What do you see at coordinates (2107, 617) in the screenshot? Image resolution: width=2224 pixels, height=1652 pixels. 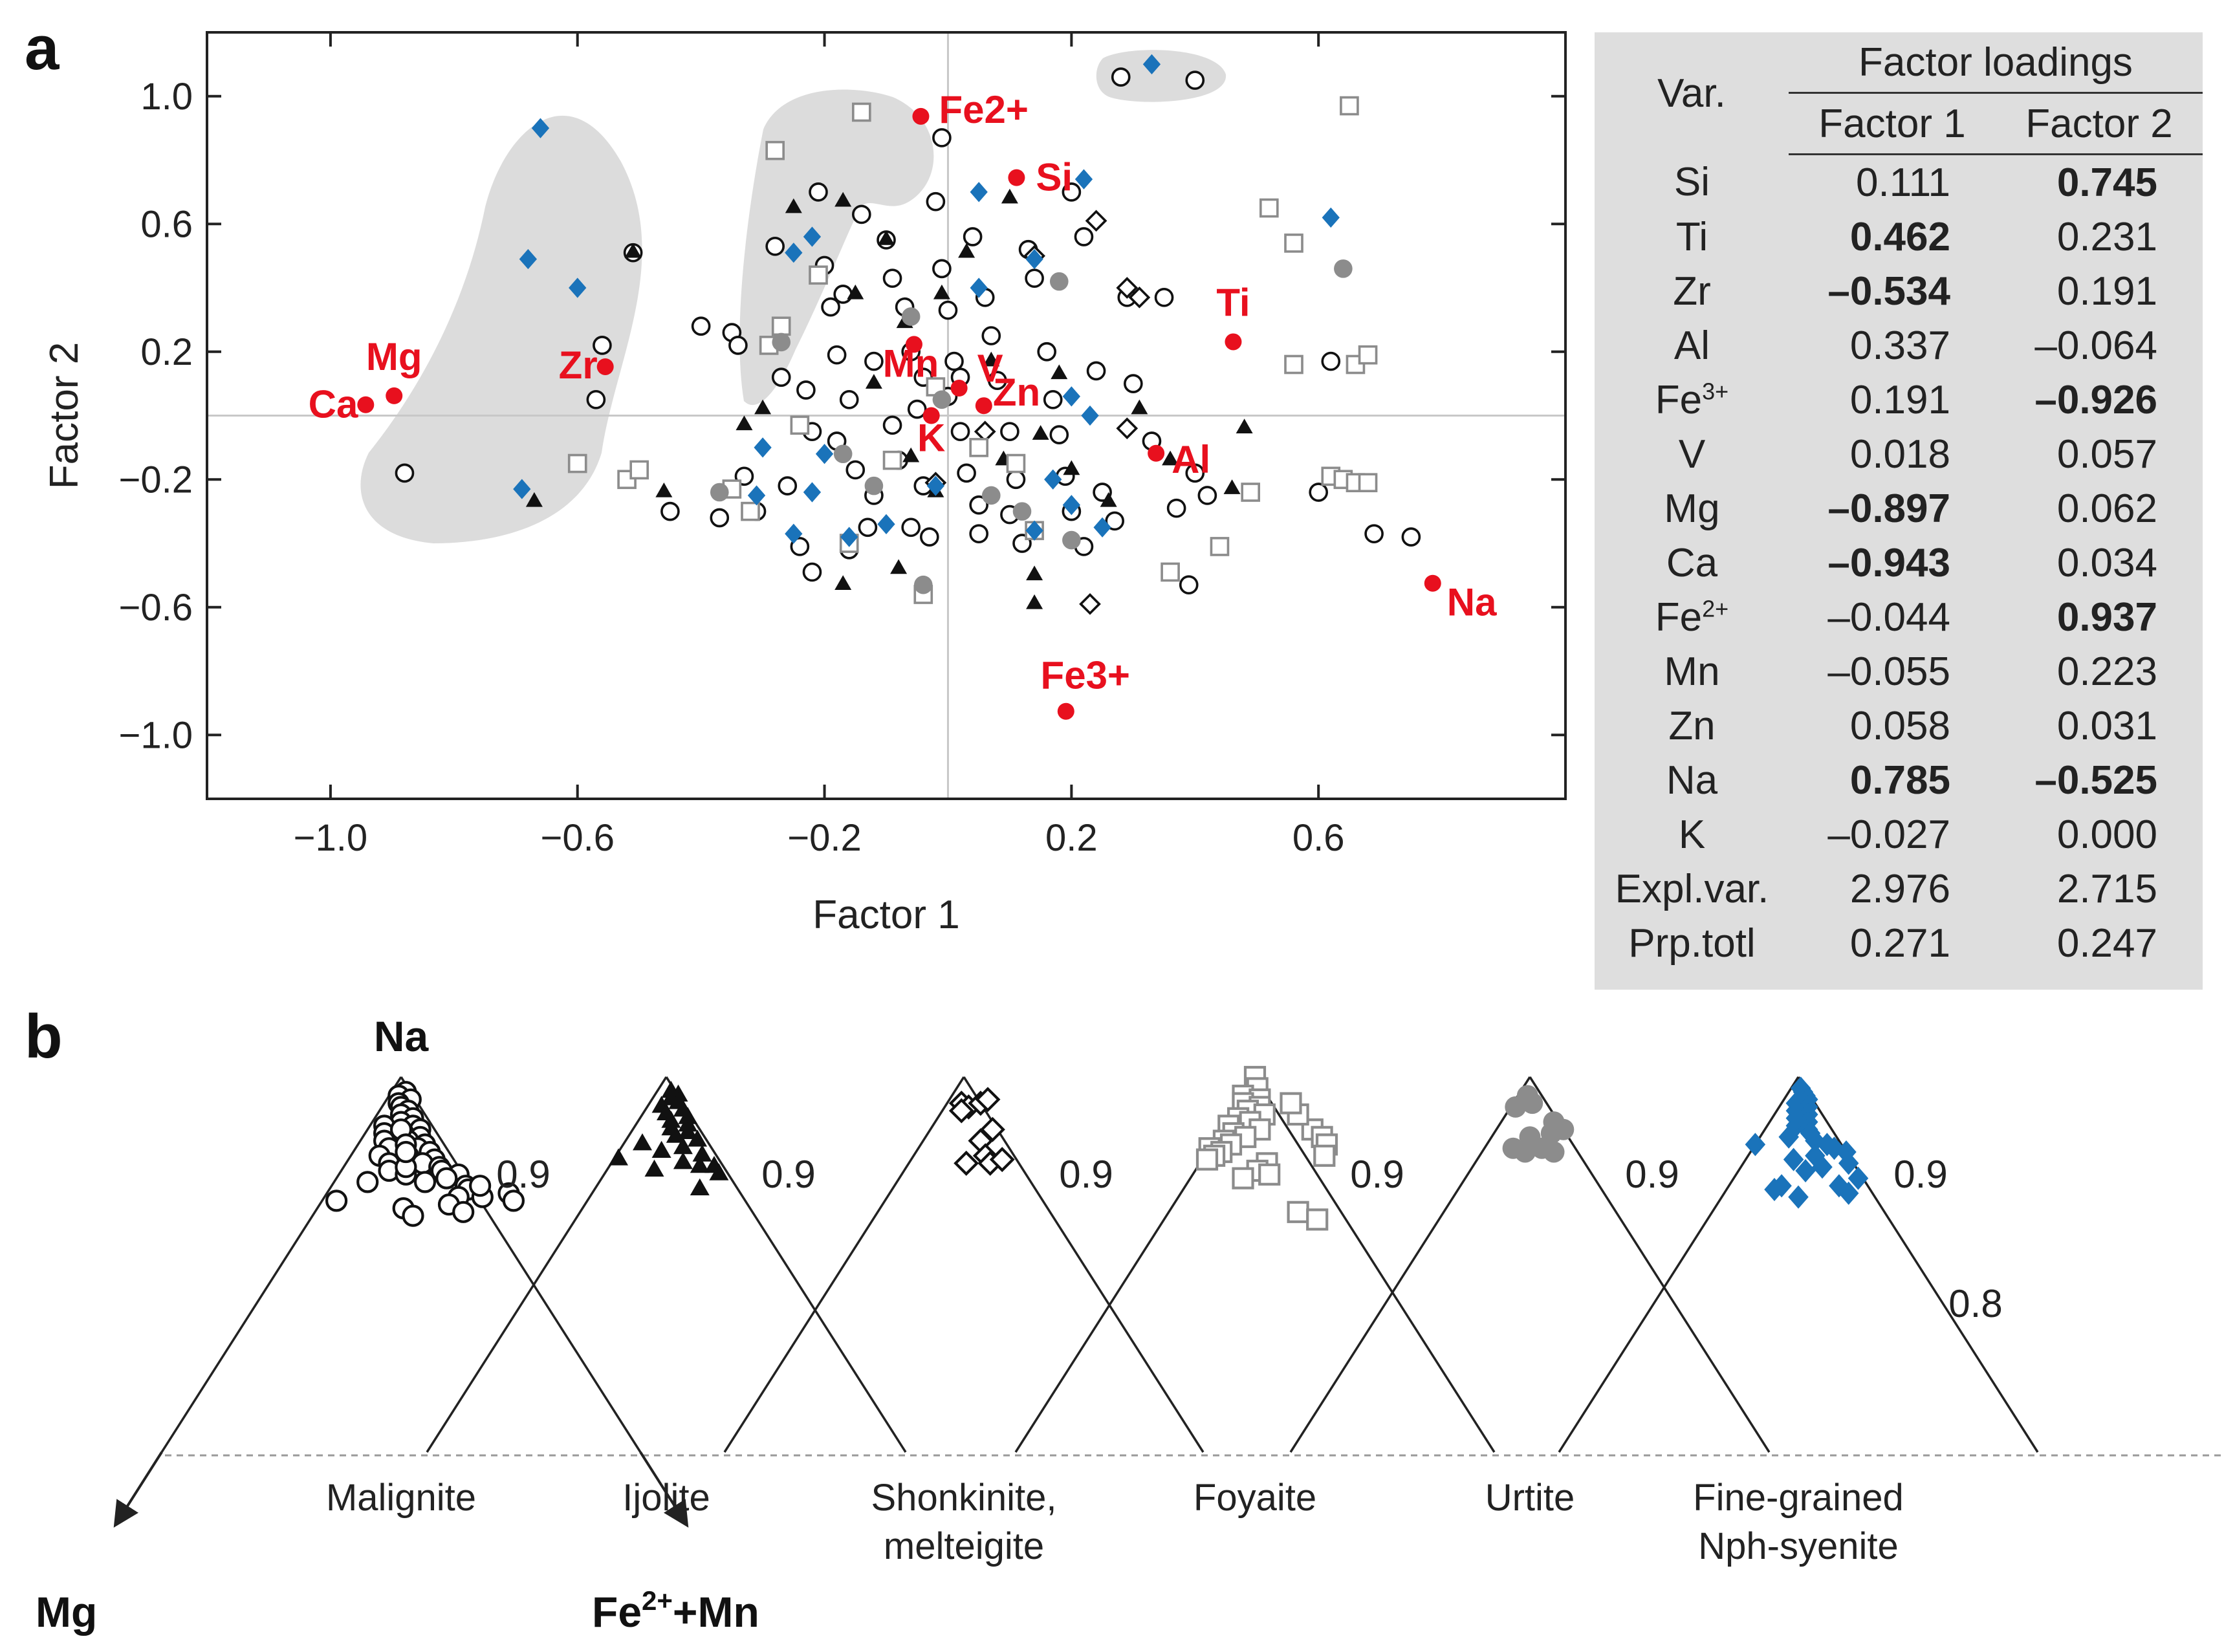 I see `loading-factor-2: 0.937` at bounding box center [2107, 617].